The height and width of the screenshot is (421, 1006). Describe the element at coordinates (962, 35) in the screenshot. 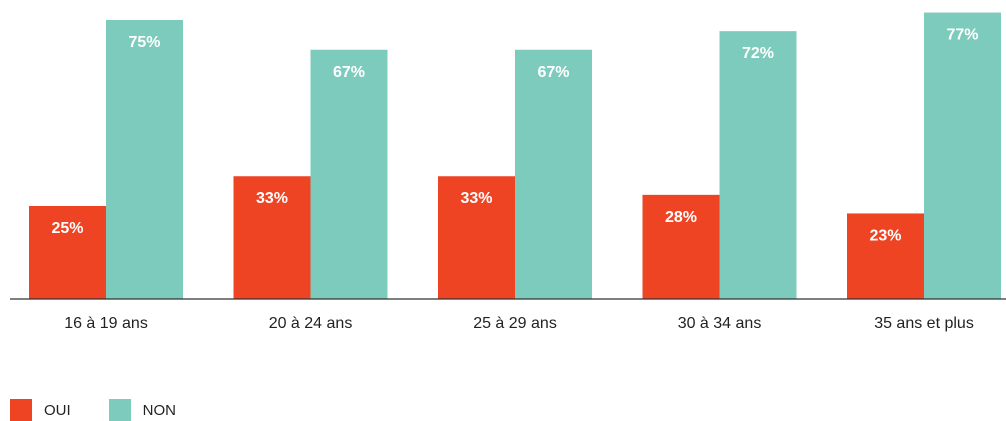

I see `value-label-non-5: 77%` at that location.